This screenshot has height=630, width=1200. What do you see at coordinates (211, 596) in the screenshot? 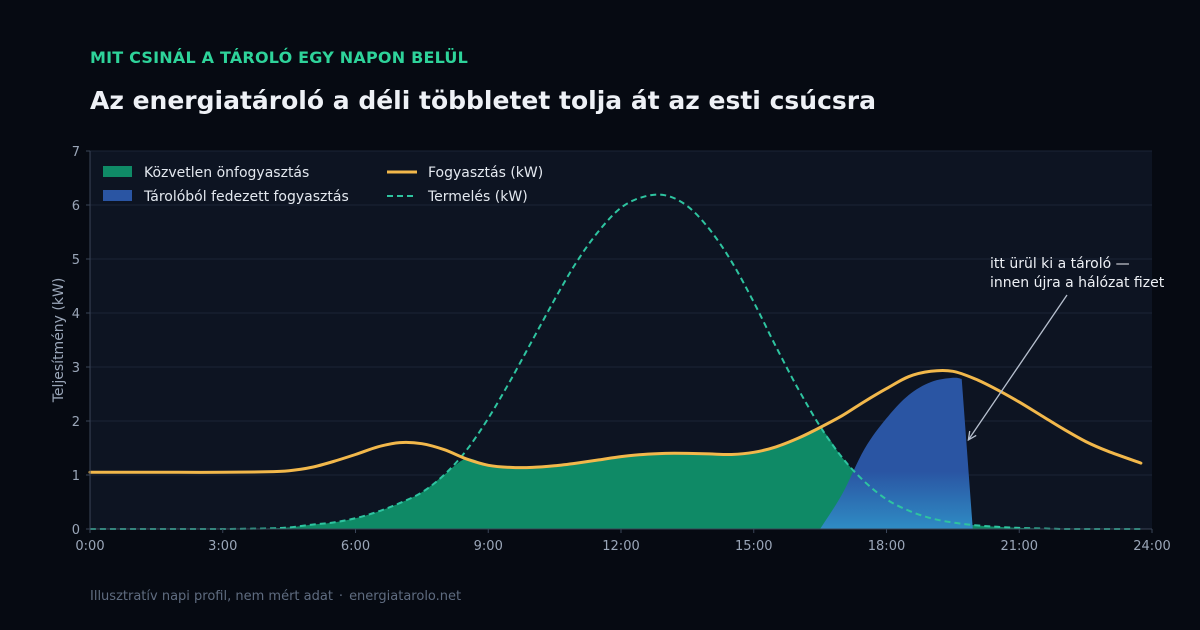
I see `footer-note: Illusztratív napi profil, nem mért adat` at bounding box center [211, 596].